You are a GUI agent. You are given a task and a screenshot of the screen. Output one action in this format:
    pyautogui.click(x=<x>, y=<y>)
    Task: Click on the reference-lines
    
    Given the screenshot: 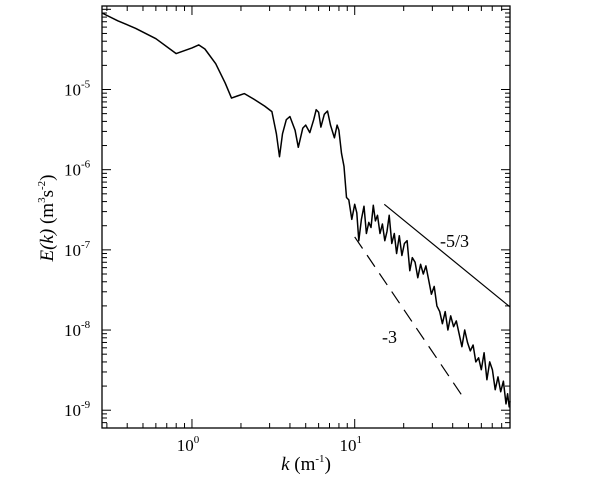 What is the action you would take?
    pyautogui.click(x=432, y=302)
    